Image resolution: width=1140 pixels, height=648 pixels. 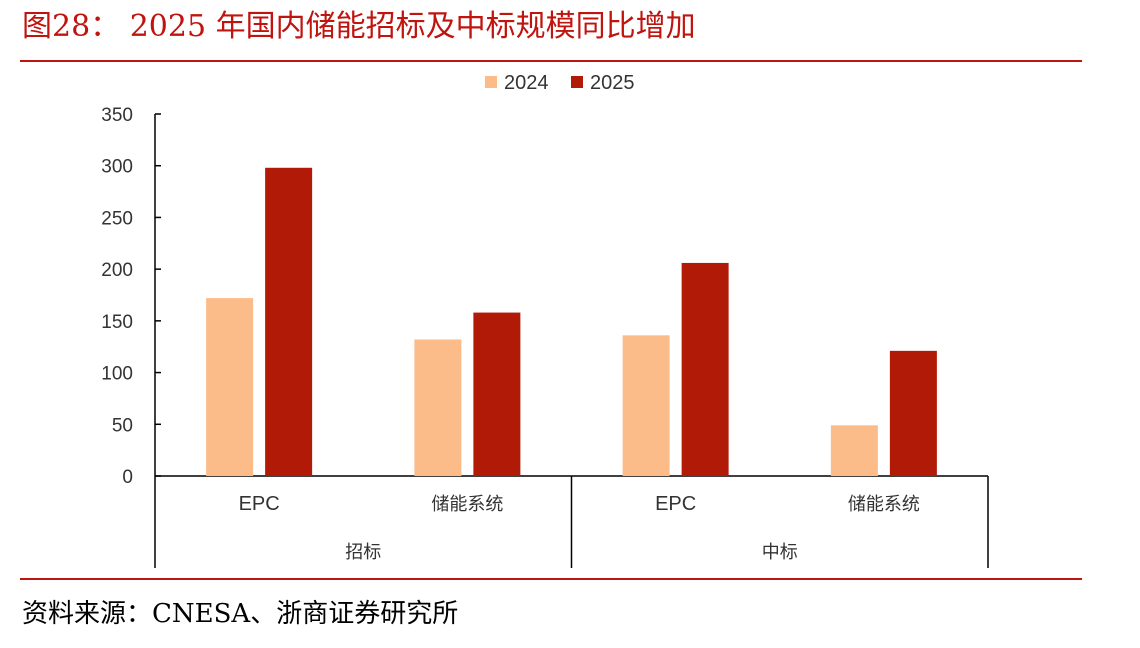 I want to click on category-label-epc-tender: EPC, so click(x=259, y=504).